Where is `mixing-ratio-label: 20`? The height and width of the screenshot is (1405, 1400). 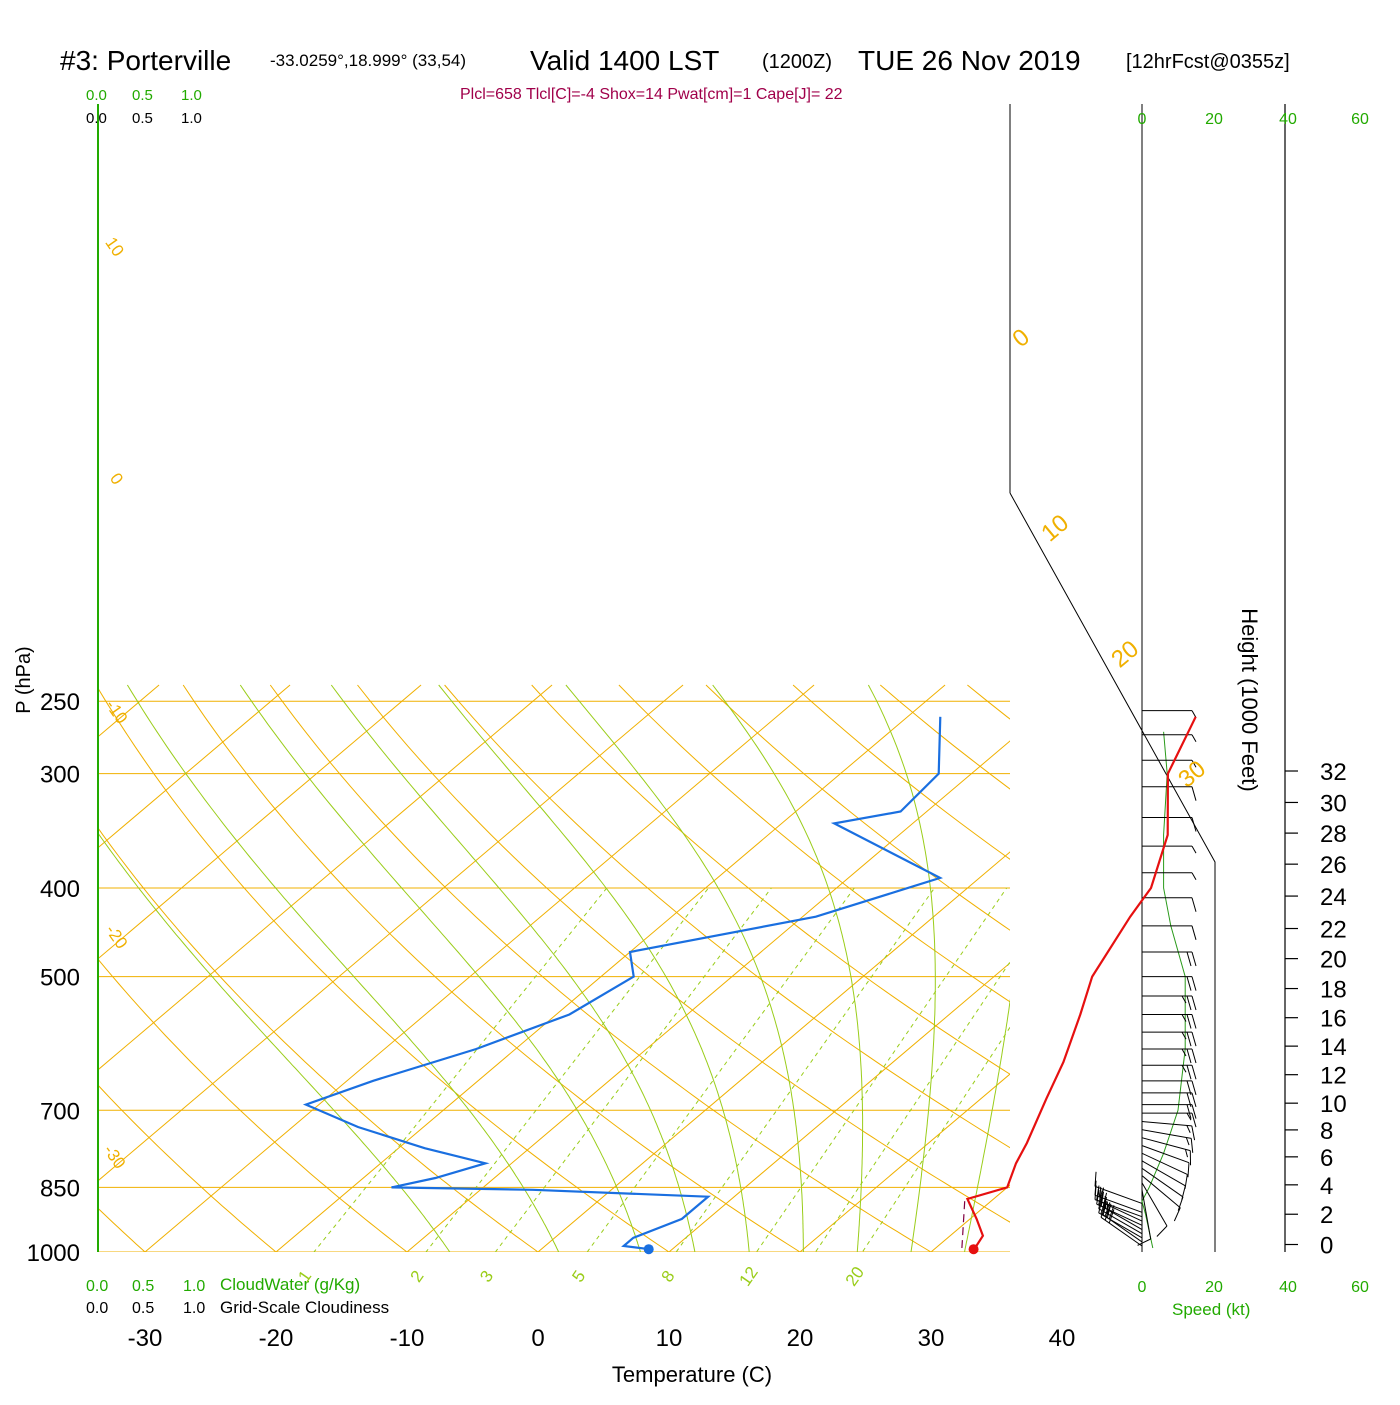 mixing-ratio-label: 20 is located at coordinates (855, 1276).